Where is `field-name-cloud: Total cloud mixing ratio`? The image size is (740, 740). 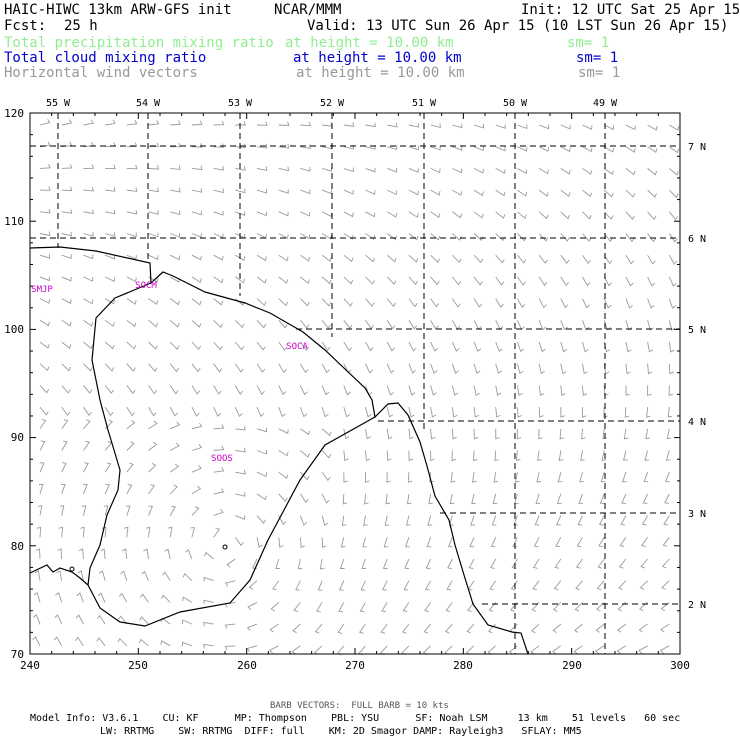
field-name-cloud: Total cloud mixing ratio is located at coordinates (105, 58).